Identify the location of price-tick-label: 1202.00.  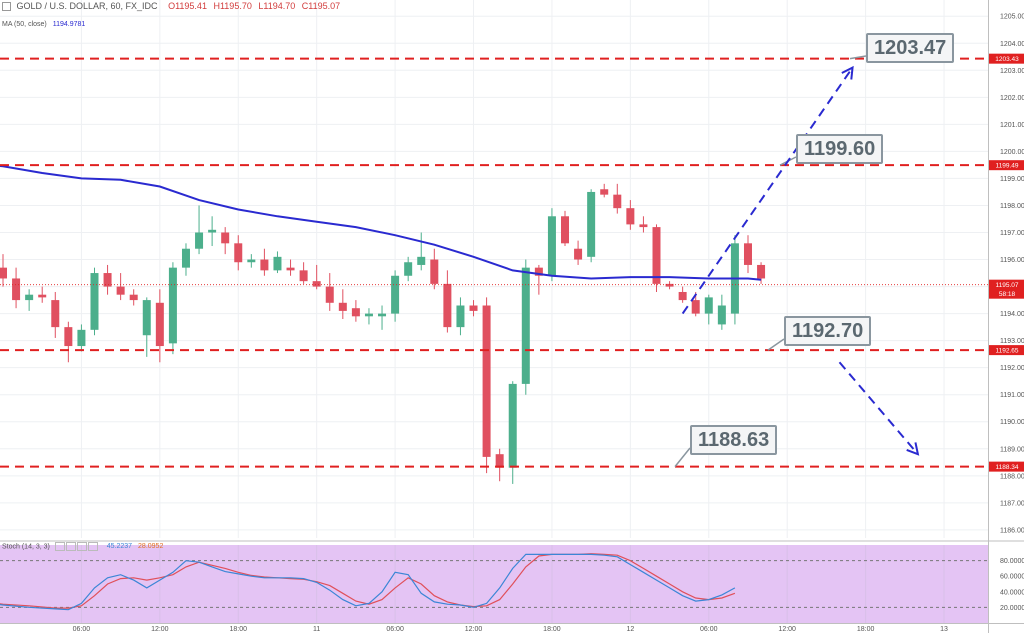
(1012, 98).